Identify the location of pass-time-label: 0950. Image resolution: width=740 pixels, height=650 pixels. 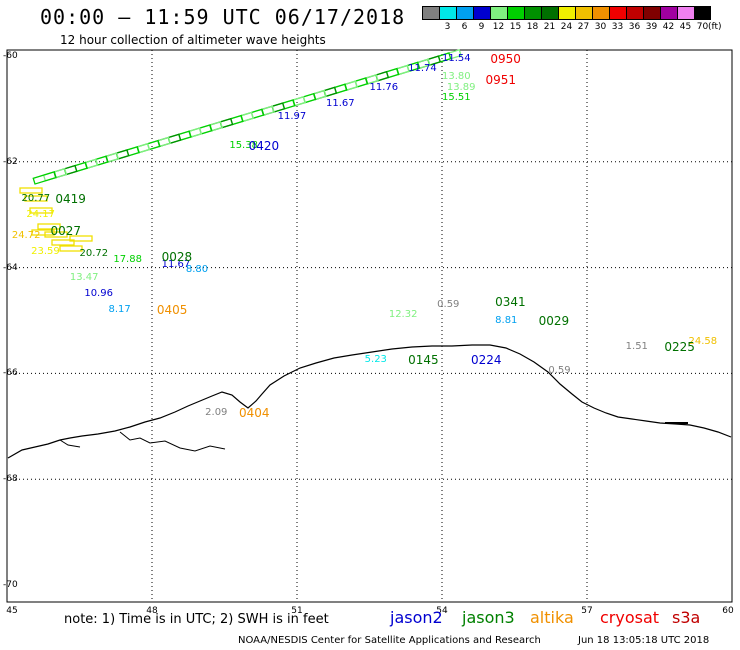
(505, 58).